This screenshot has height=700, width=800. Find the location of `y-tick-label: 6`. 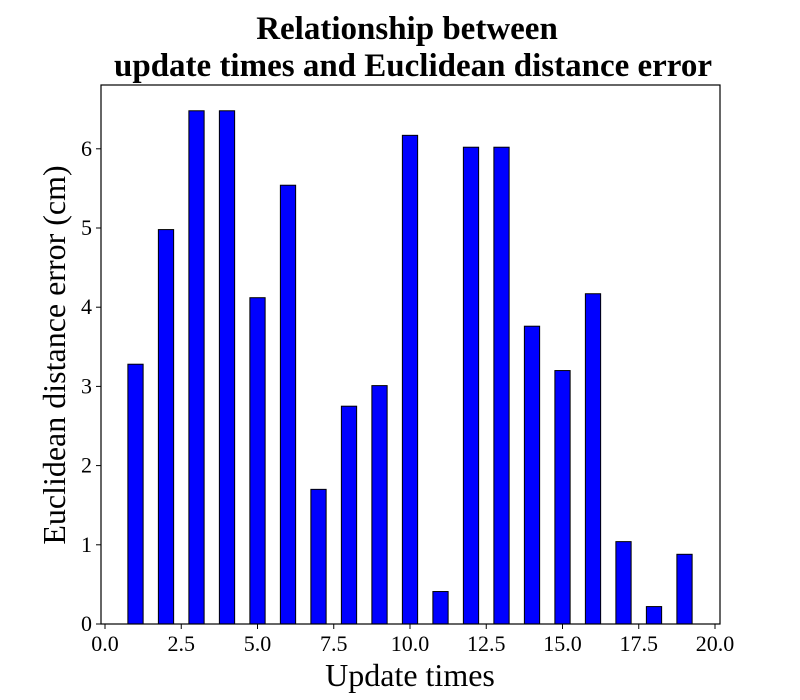

y-tick-label: 6 is located at coordinates (86, 148).